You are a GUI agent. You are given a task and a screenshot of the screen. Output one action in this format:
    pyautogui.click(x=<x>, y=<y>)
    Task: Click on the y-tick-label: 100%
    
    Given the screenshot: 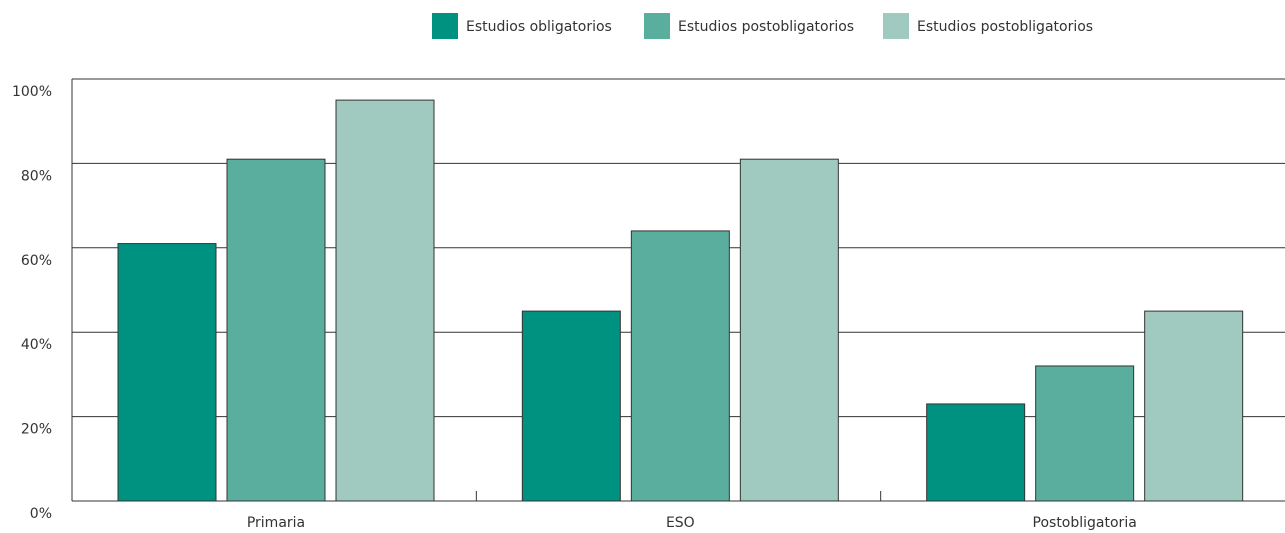 What is the action you would take?
    pyautogui.click(x=32, y=92)
    